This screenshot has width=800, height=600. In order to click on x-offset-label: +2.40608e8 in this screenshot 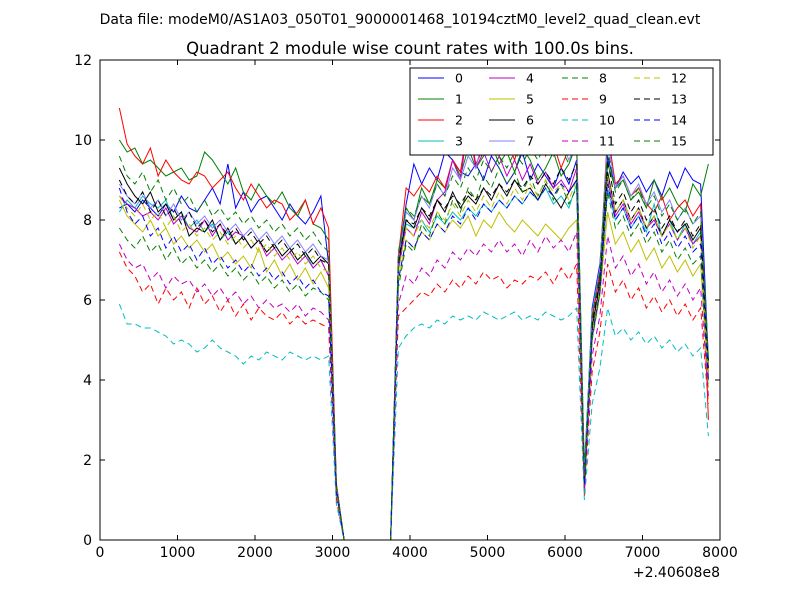, I will do `click(676, 573)`.